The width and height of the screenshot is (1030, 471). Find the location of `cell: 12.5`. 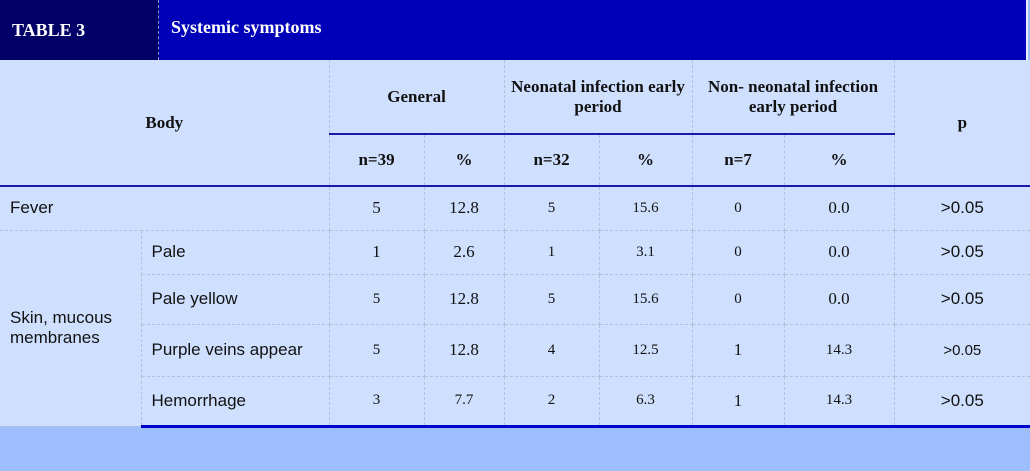

cell: 12.5 is located at coordinates (645, 350).